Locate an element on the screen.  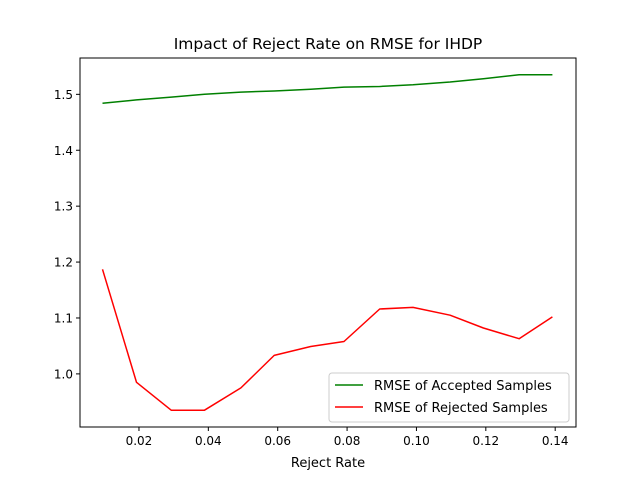
x-tick-label: 0.10 is located at coordinates (416, 441).